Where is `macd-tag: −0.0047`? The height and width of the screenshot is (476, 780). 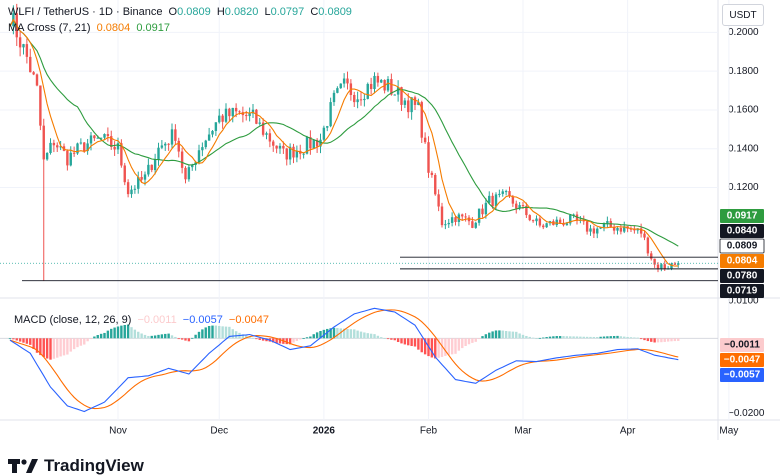 macd-tag: −0.0047 is located at coordinates (742, 360).